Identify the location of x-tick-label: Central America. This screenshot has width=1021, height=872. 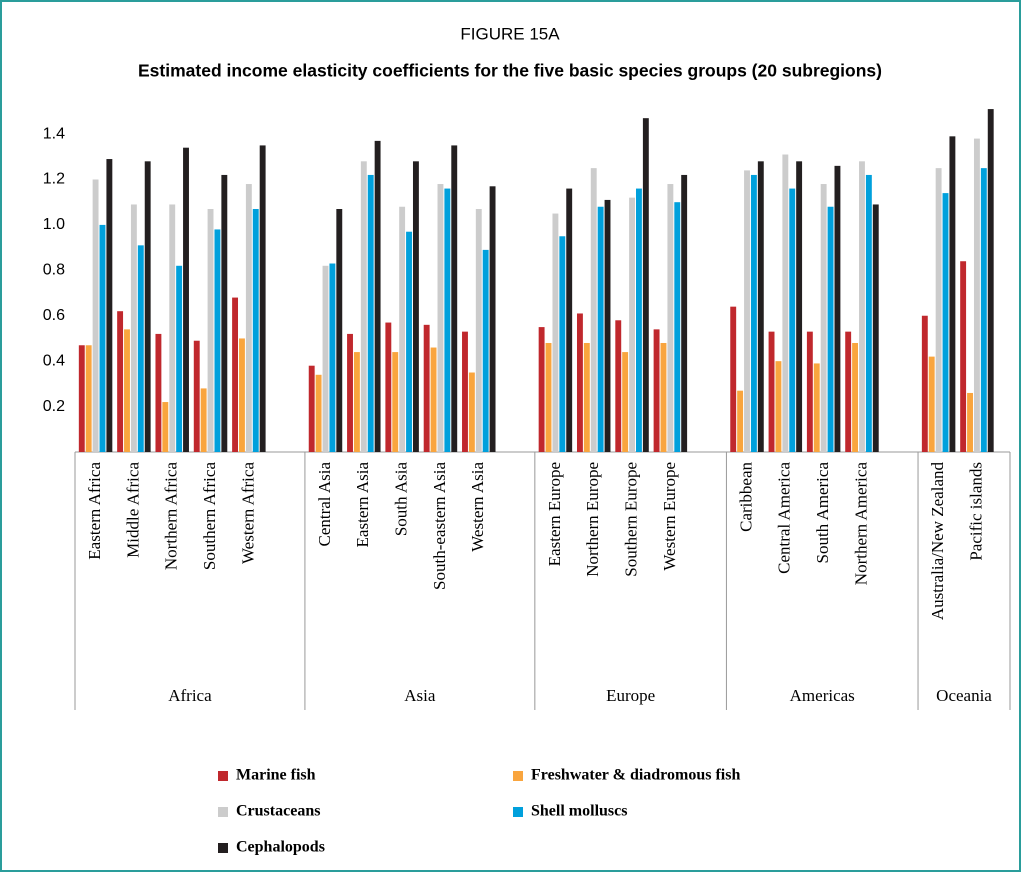
(784, 518).